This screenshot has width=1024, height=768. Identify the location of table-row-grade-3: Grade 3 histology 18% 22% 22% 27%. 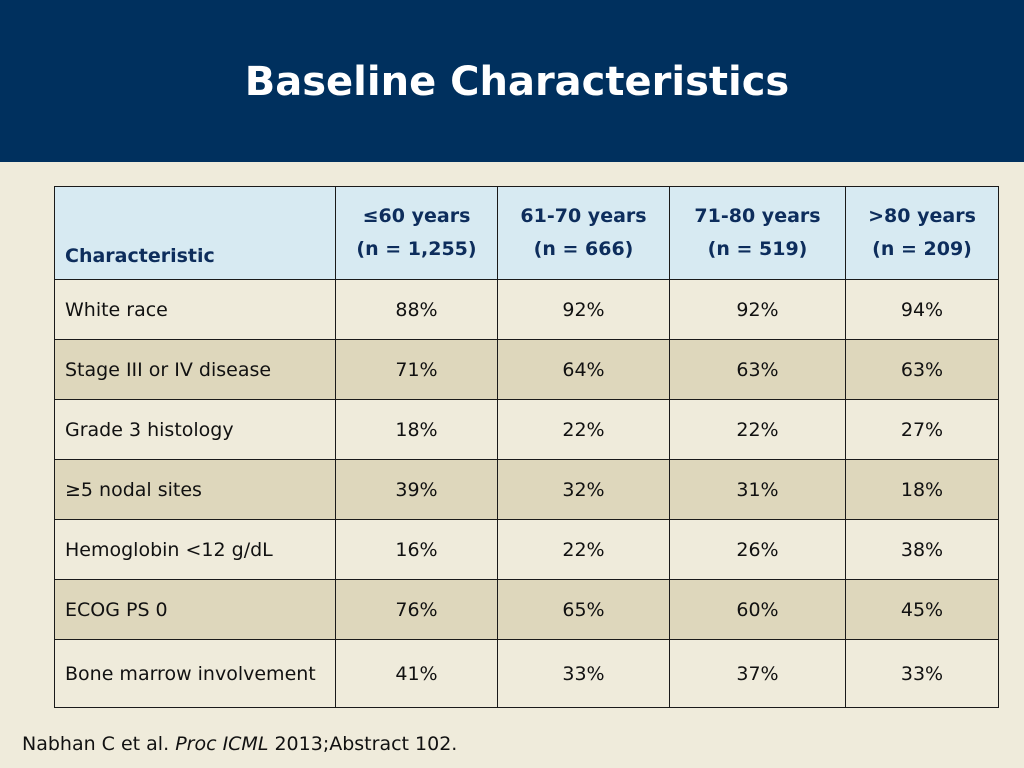
(526, 429).